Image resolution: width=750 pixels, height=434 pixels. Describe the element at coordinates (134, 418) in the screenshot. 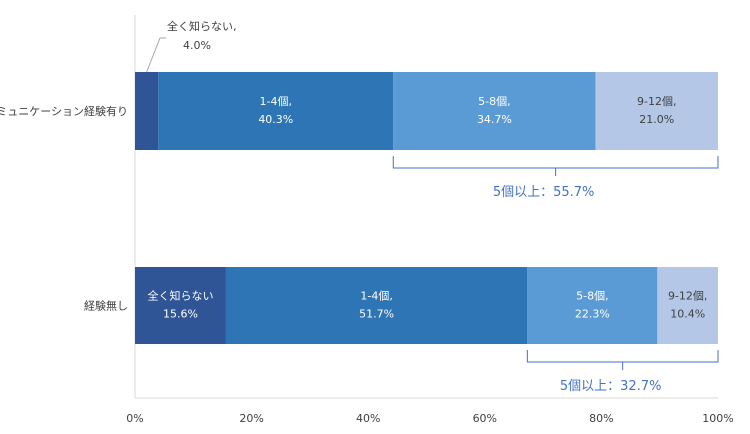

I see `x-tick-label: 0%` at that location.